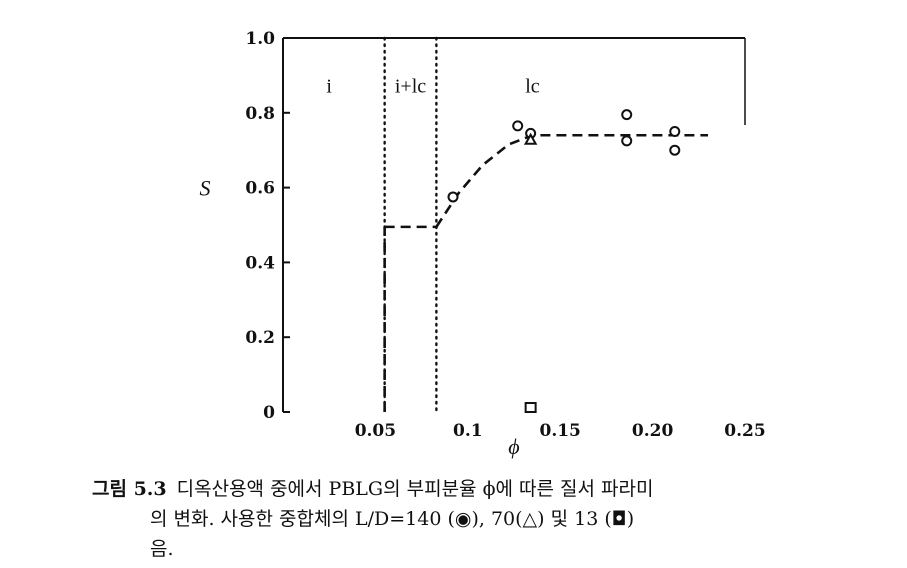 This screenshot has height=568, width=907. Describe the element at coordinates (559, 431) in the screenshot. I see `x-tick-label: 0.15` at that location.